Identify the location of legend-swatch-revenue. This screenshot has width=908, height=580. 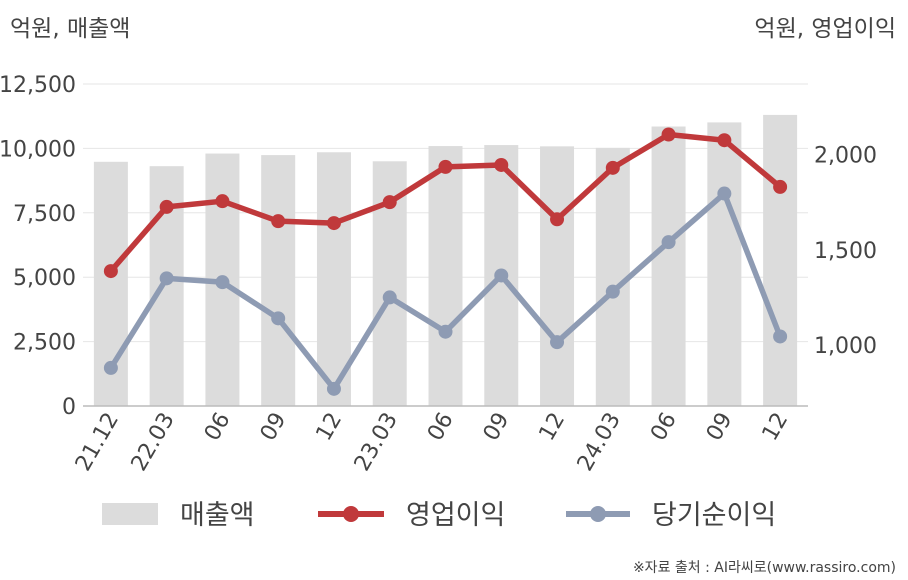
(130, 514).